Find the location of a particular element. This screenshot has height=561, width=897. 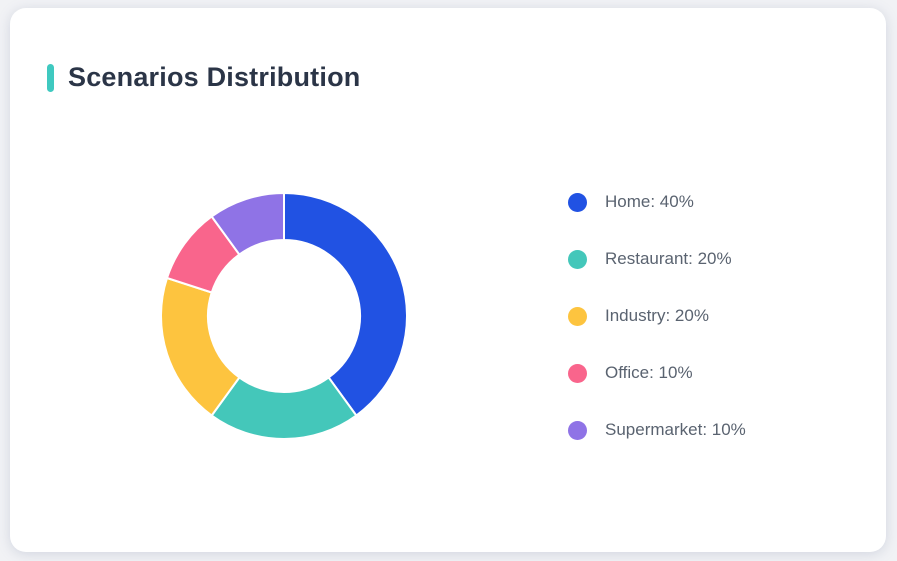

legend-item-office: Office: 10% is located at coordinates (657, 373).